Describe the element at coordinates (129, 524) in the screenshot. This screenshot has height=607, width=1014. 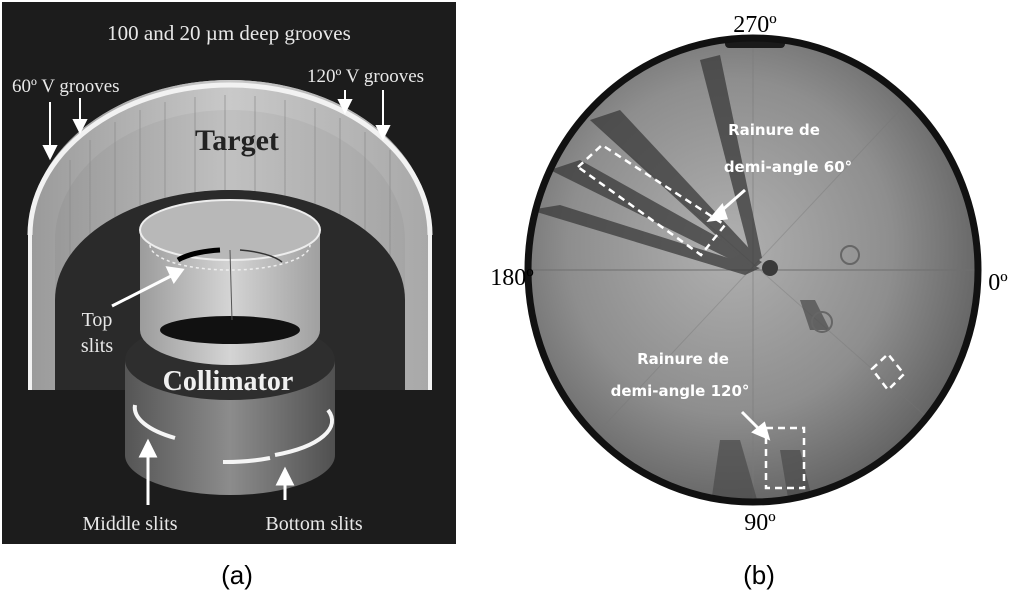
I see `middle-slits-label: Middle slits` at that location.